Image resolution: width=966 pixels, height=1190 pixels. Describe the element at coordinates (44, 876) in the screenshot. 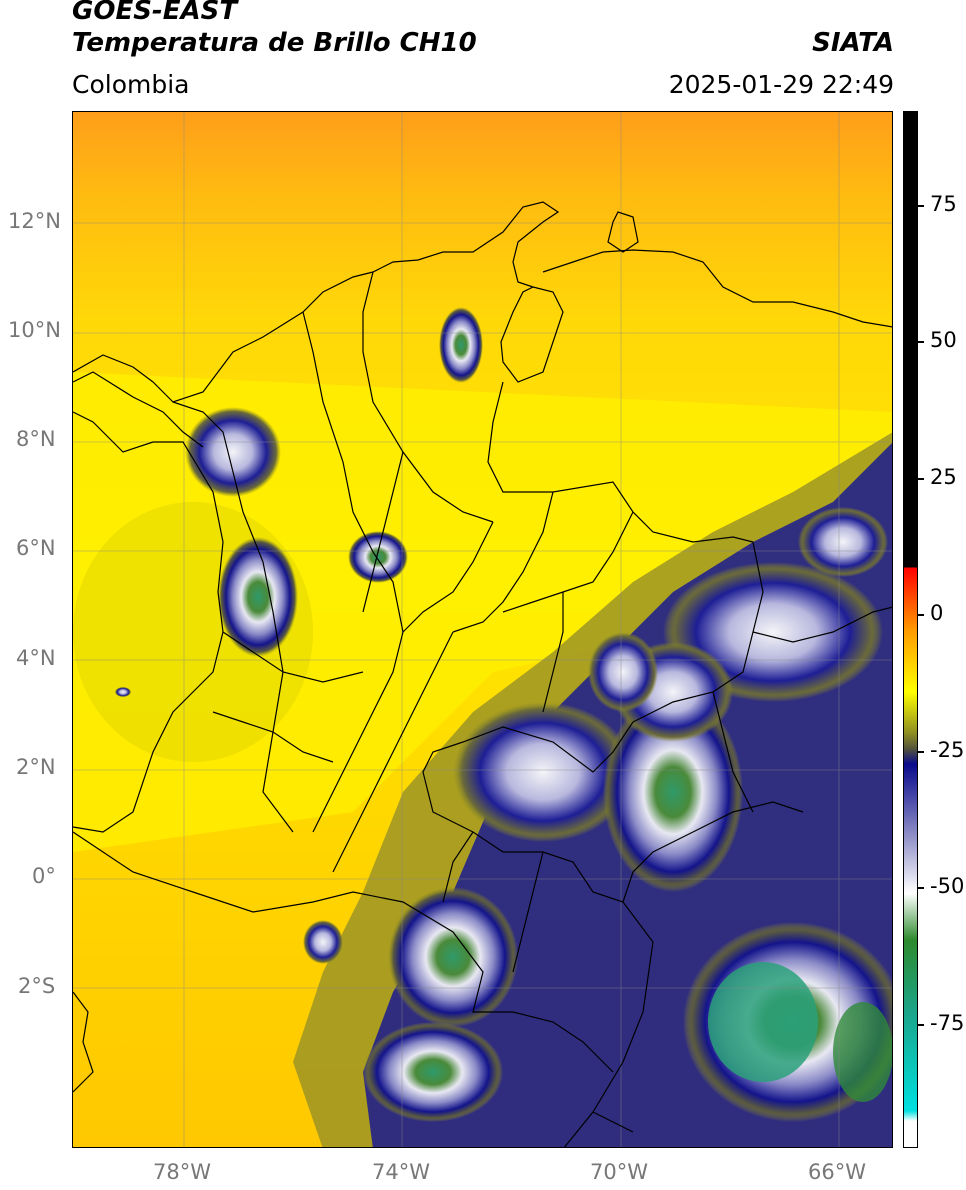

I see `lat-label-0: 0°` at that location.